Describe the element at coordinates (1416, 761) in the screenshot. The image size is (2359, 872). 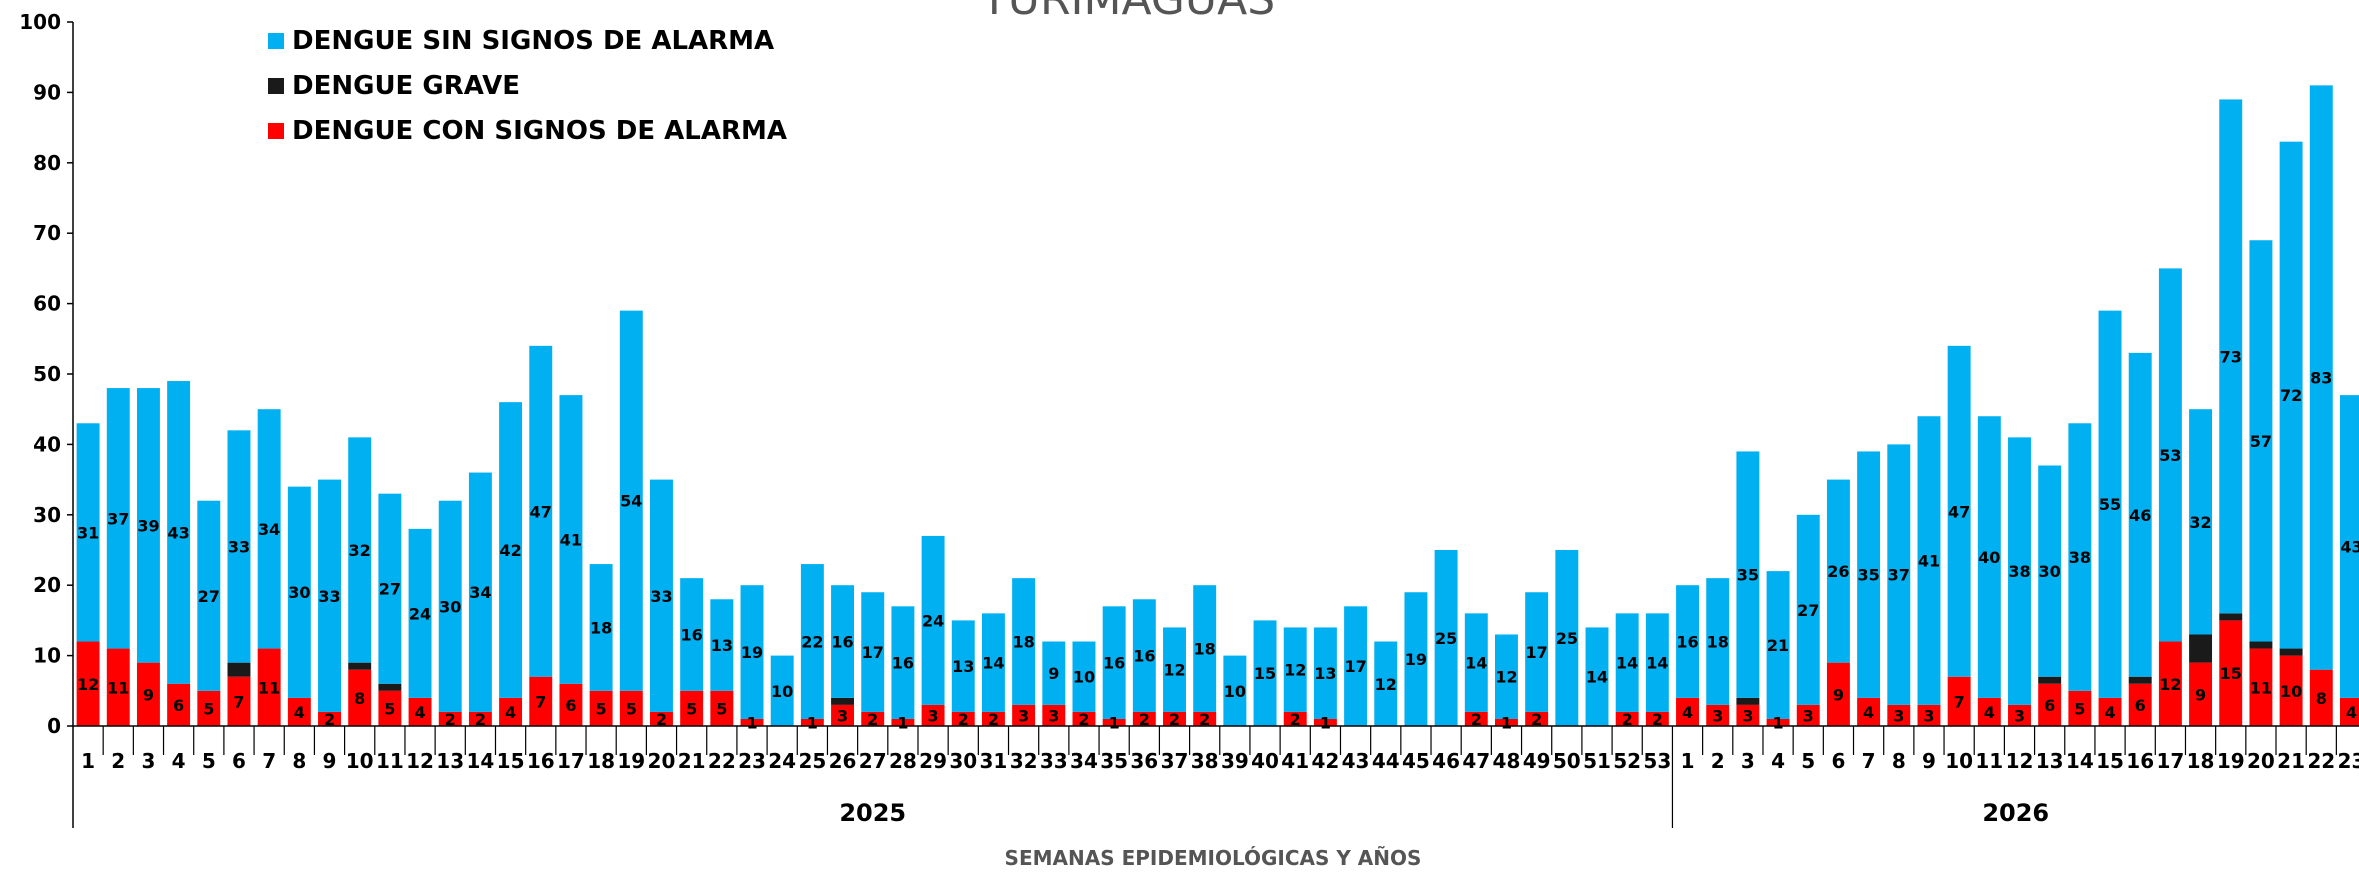
I see `x-tick-label-2025-w45: 45` at that location.